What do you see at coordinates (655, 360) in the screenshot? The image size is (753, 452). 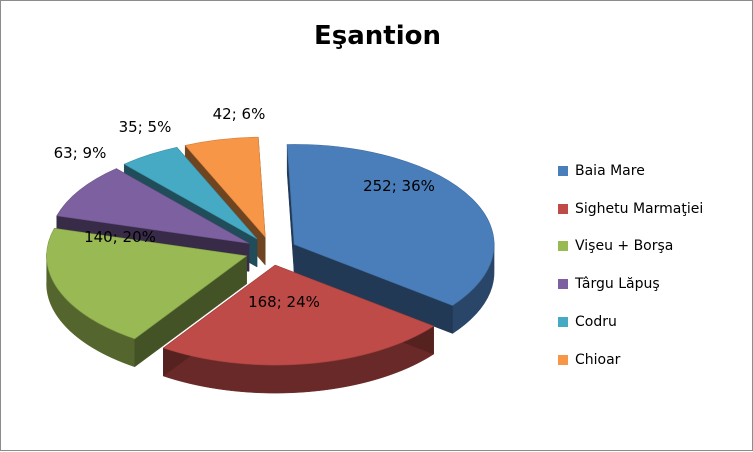 I see `legend-item-5: Chioar` at bounding box center [655, 360].